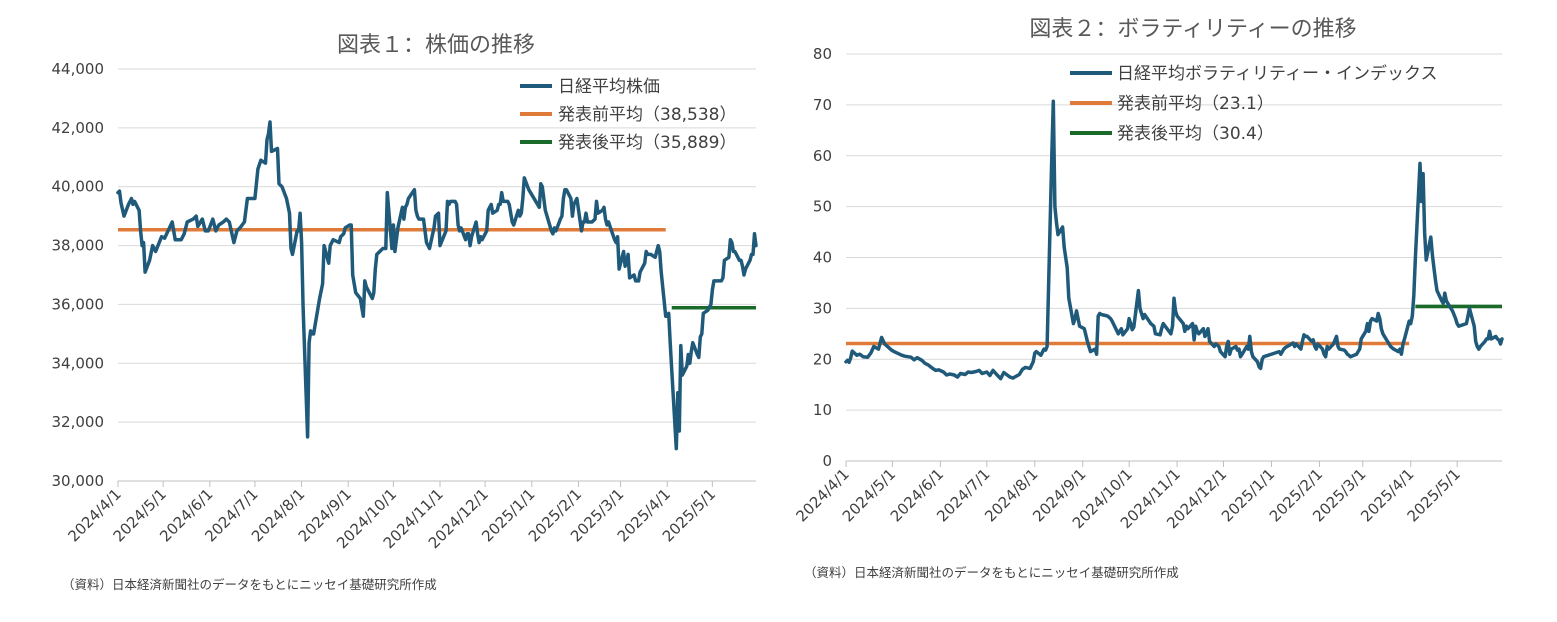  I want to click on y-tick-label: 36,000, so click(78, 304).